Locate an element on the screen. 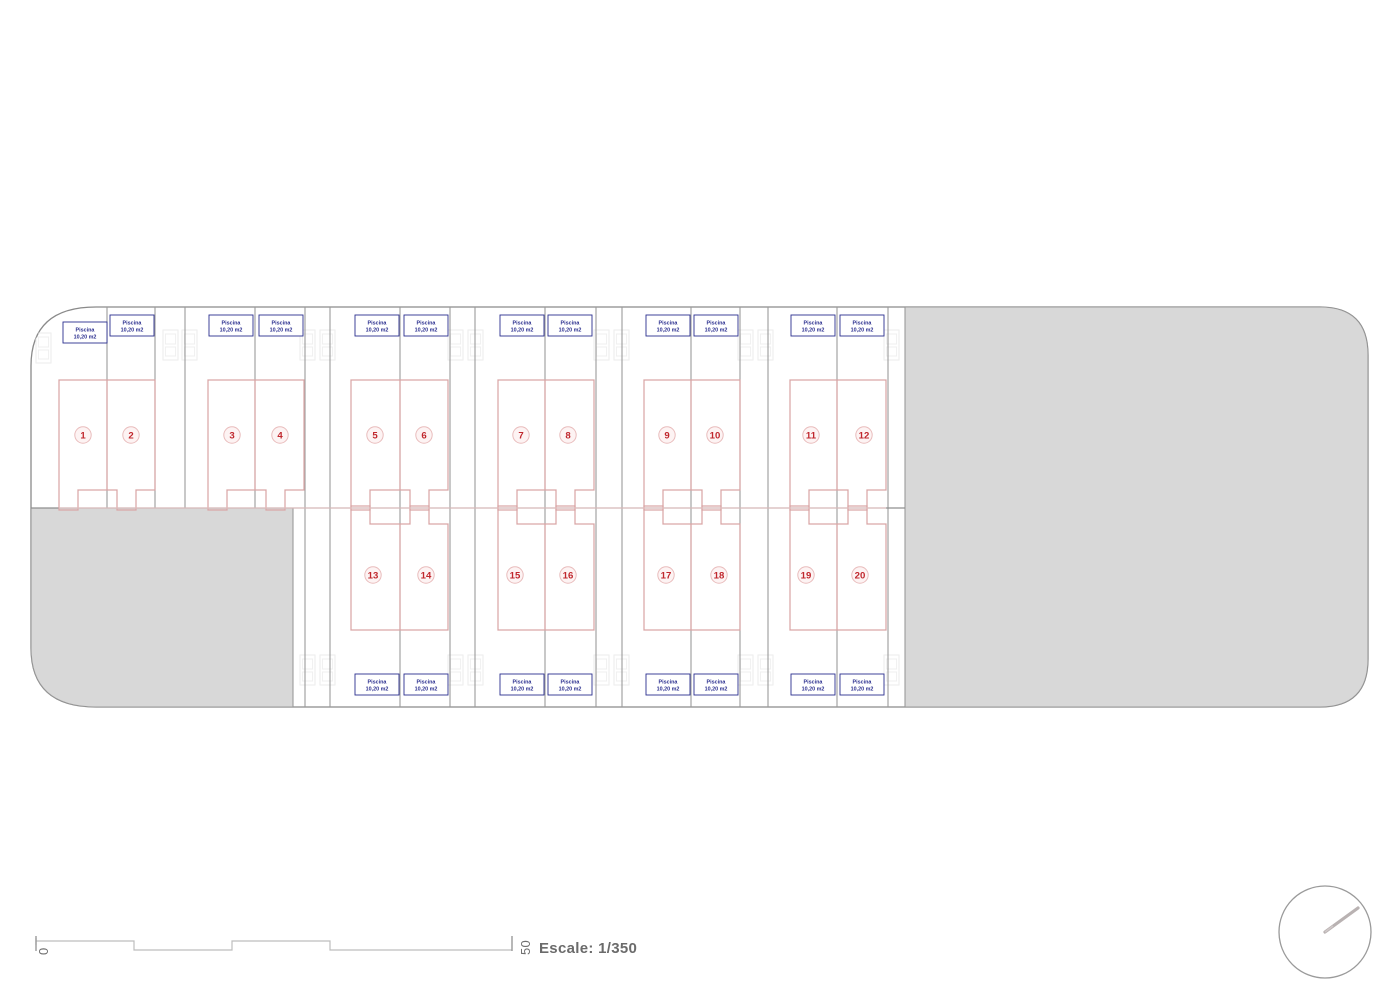  plot-number-label: 7 is located at coordinates (520, 435).